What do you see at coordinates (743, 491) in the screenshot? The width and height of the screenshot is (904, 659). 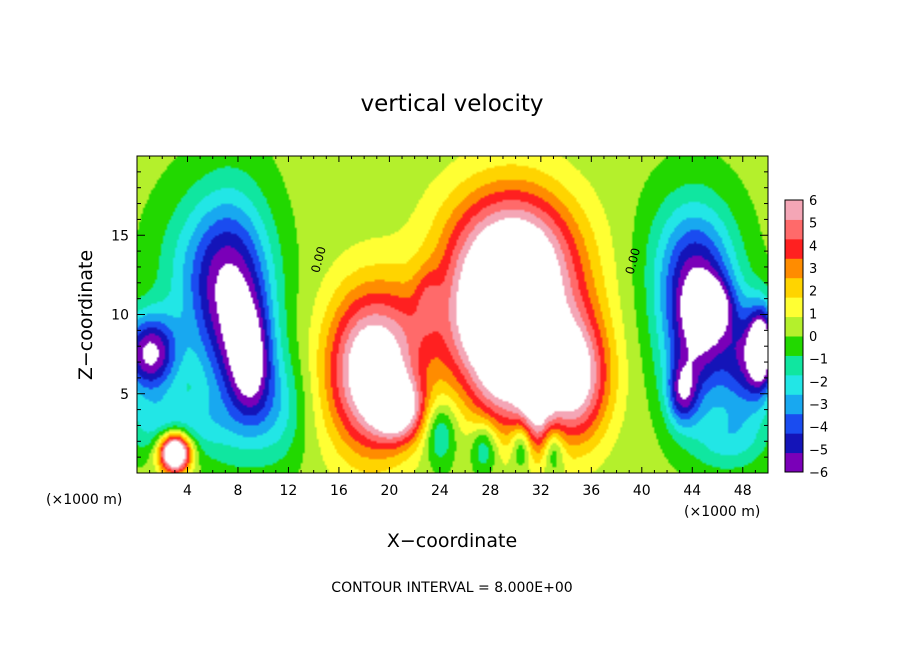 I see `x-tick-label: 48` at bounding box center [743, 491].